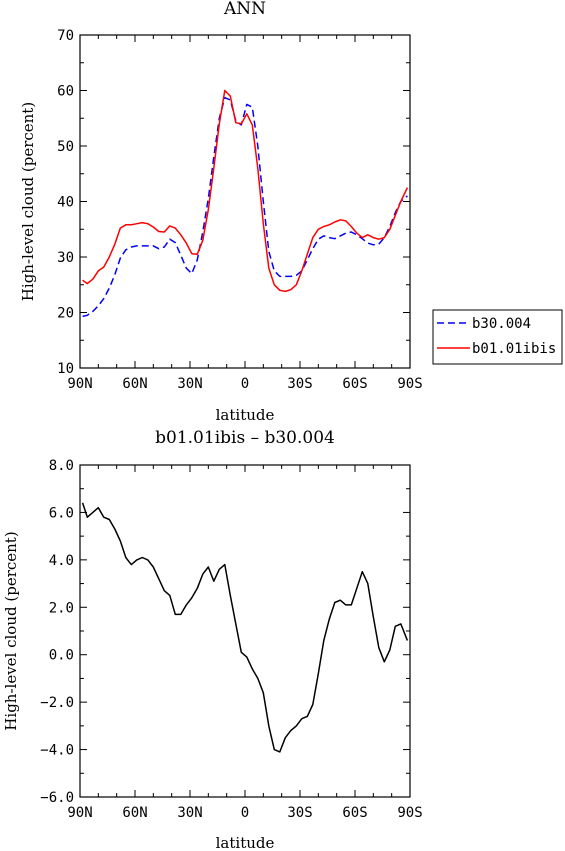 The height and width of the screenshot is (851, 565). Describe the element at coordinates (65, 92) in the screenshot. I see `y-tick-label: 60` at that location.